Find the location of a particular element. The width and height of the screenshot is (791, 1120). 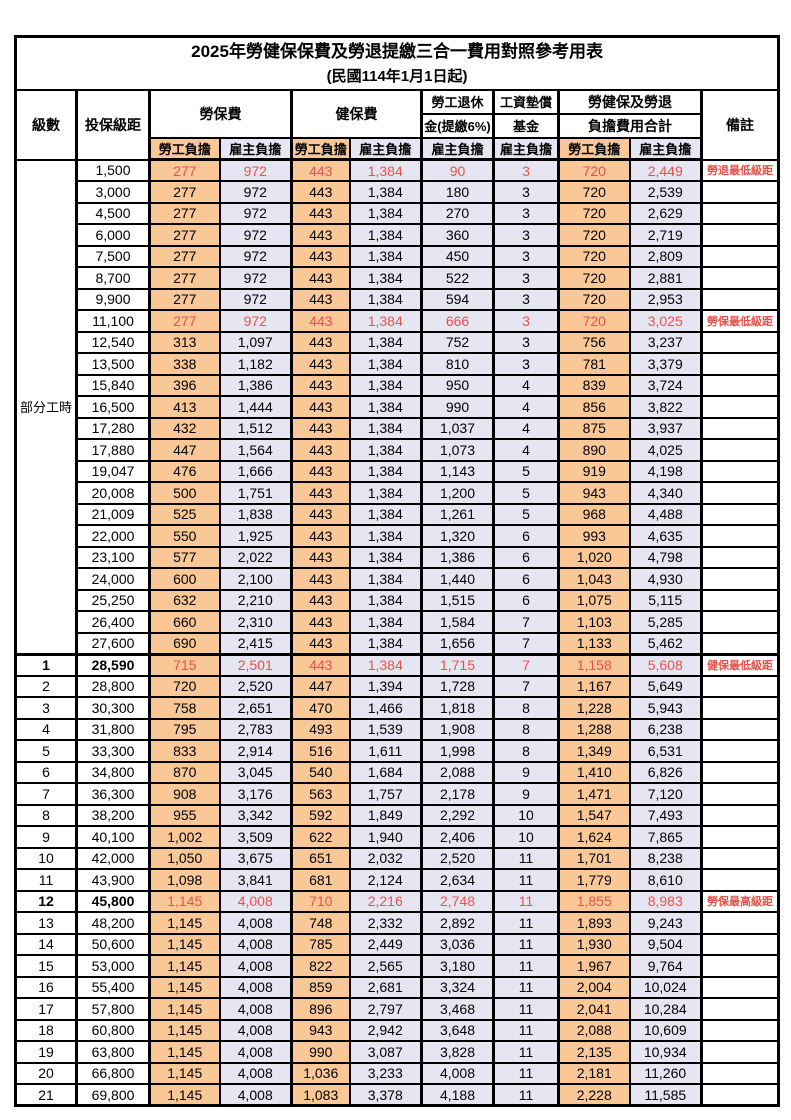

cell-value: 1,701 is located at coordinates (594, 858).